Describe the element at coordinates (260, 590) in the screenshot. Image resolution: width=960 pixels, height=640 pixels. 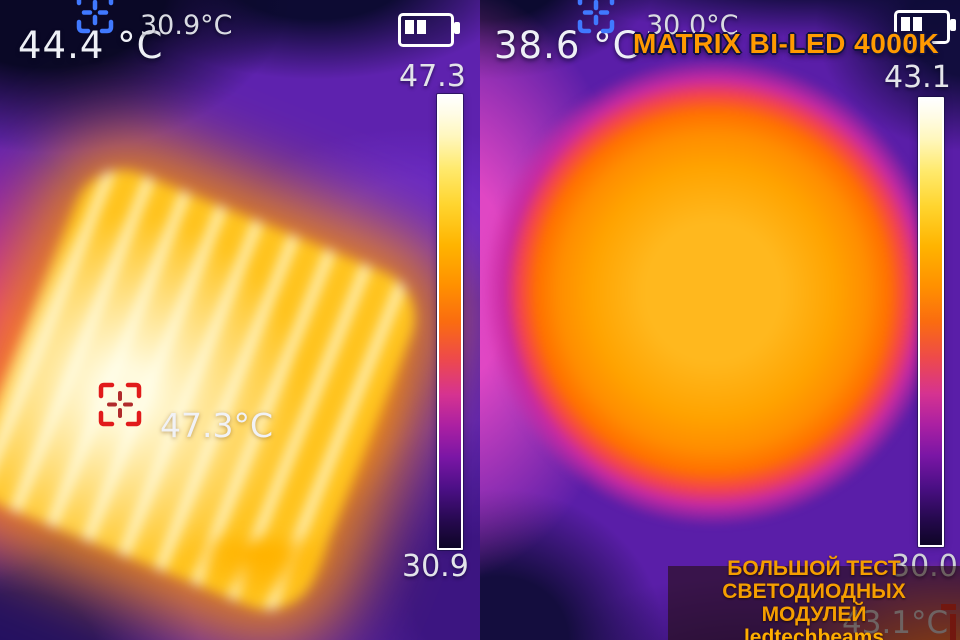
I see `bottom-heat-glow` at that location.